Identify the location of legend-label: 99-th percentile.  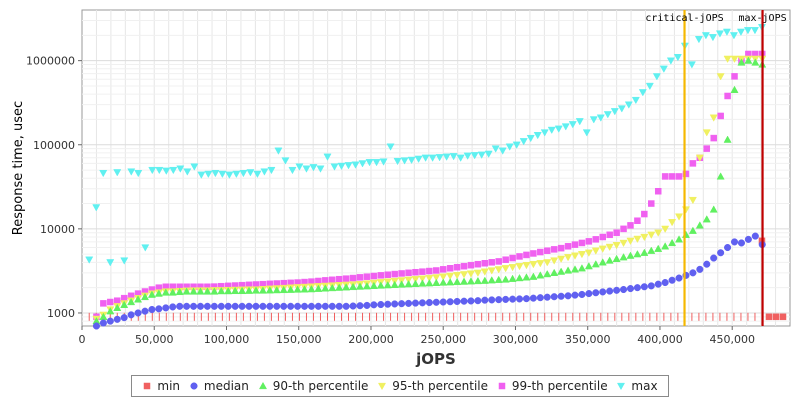
(559, 386).